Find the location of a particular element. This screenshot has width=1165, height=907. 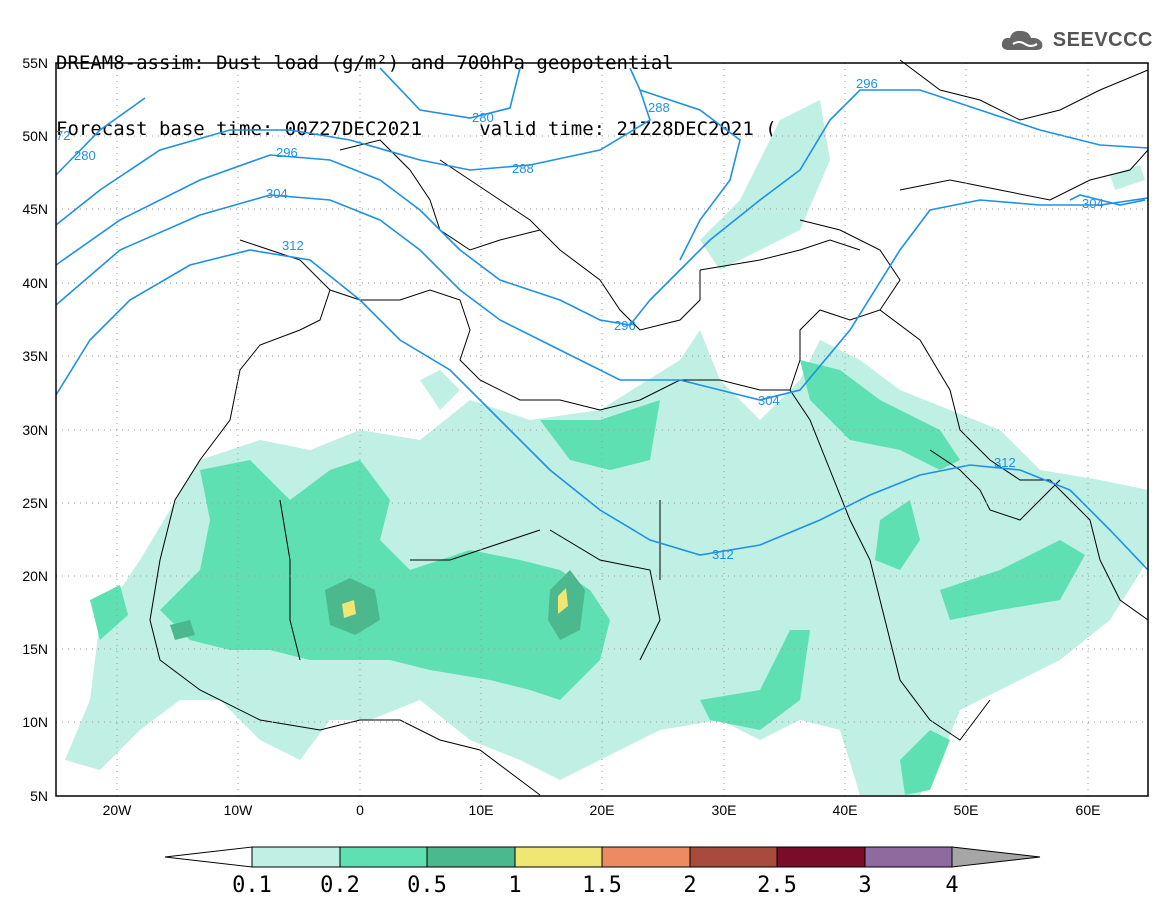

lat-label: 30N is located at coordinates (35, 430).